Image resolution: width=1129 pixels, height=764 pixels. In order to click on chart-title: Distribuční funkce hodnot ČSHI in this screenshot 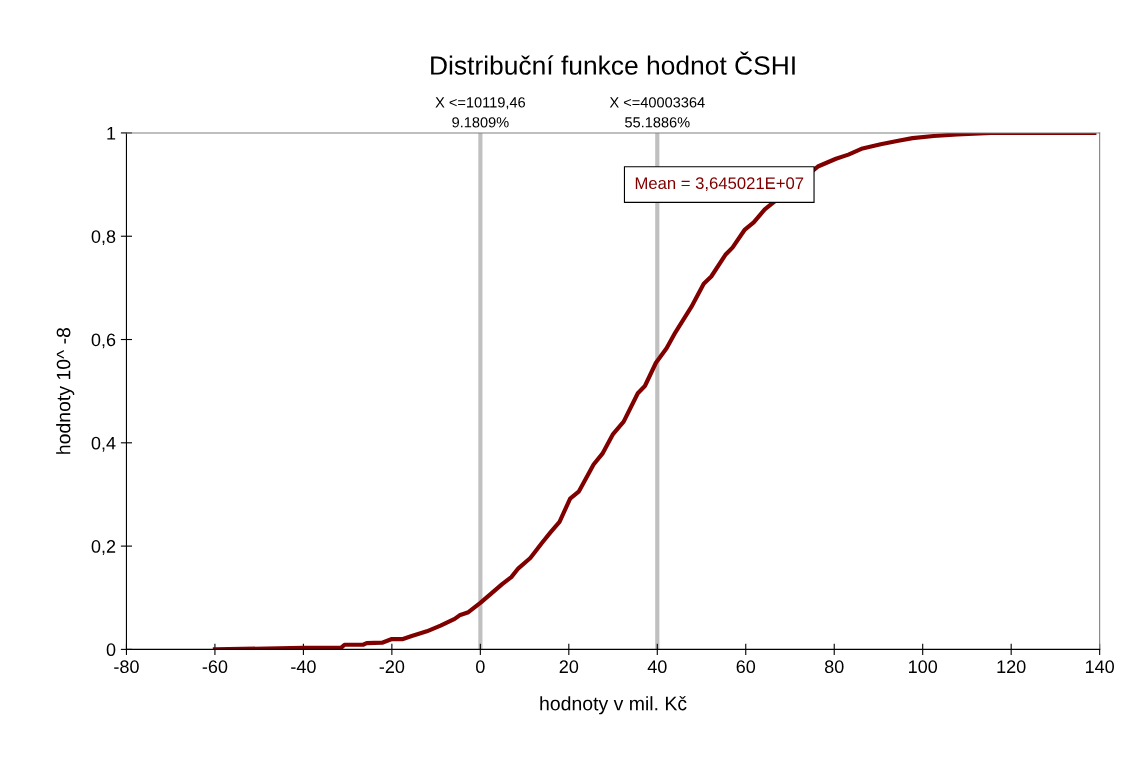, I will do `click(613, 63)`.